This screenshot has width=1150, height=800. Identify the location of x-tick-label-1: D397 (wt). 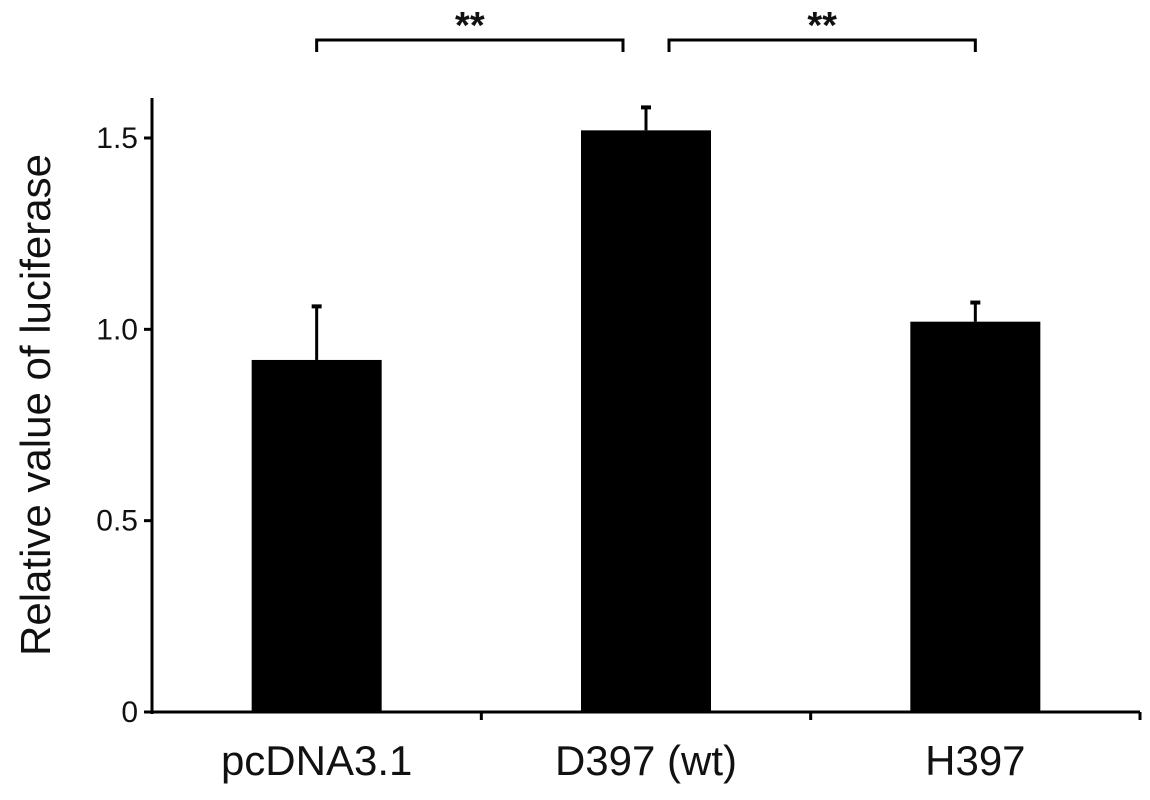
(646, 760).